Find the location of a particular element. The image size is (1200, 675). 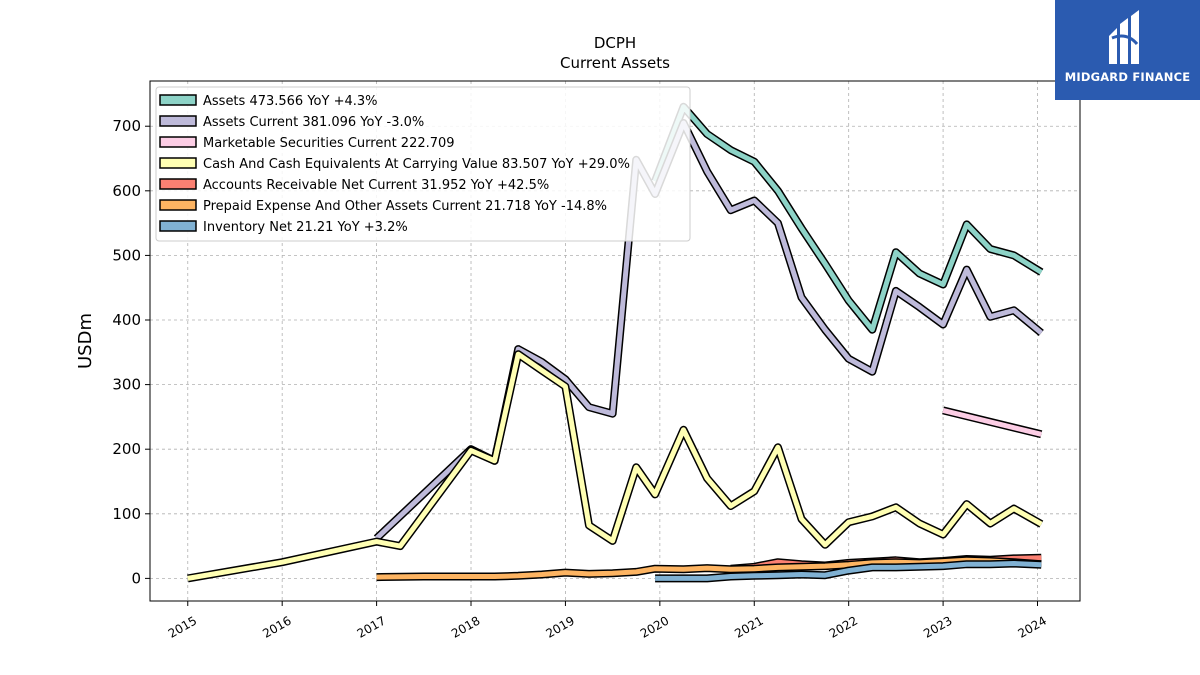

legend-box is located at coordinates (423, 164).